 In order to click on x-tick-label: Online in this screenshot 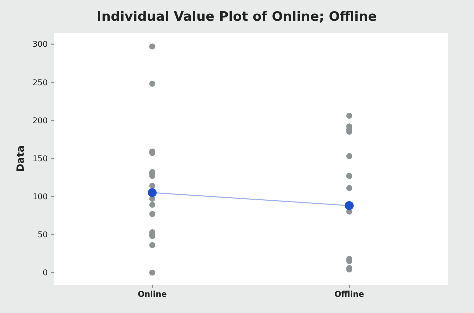, I will do `click(153, 294)`.